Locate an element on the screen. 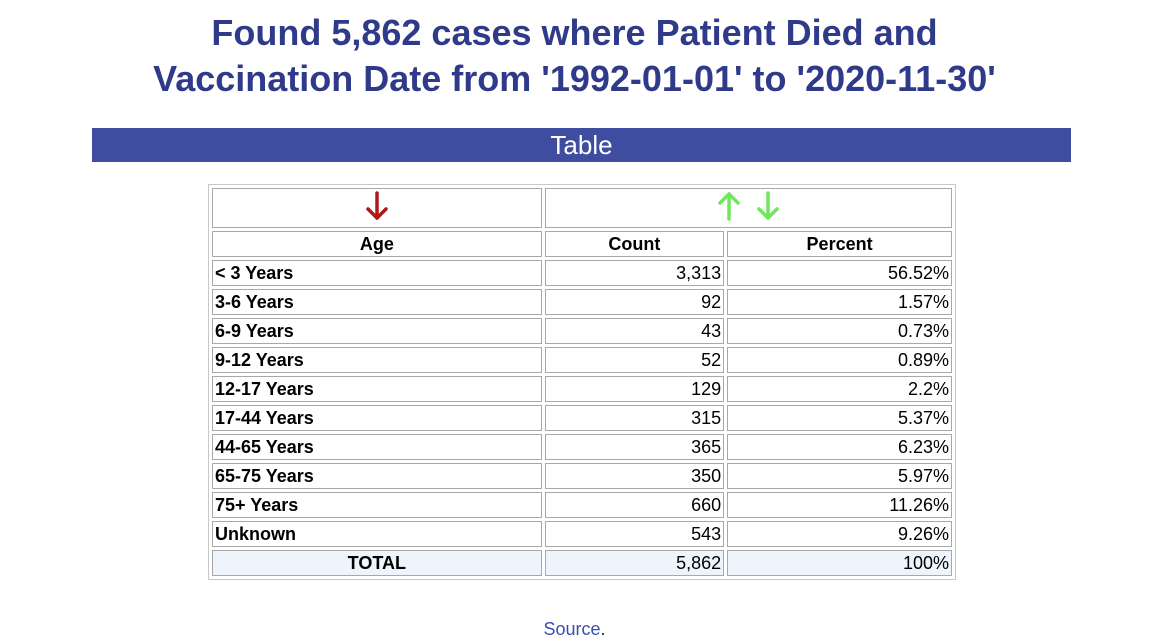 The image size is (1149, 639). arrow-up-icon is located at coordinates (729, 208).